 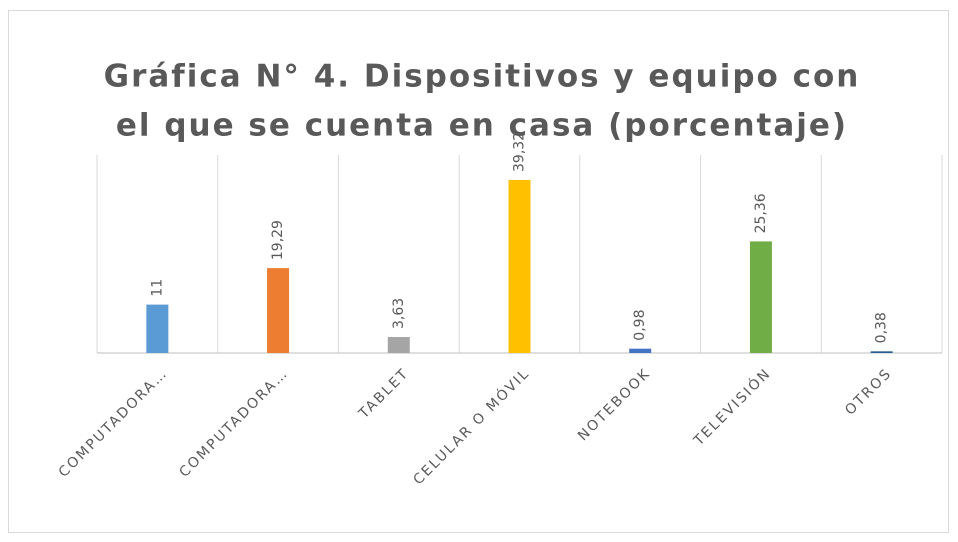 What do you see at coordinates (482, 126) in the screenshot?
I see `chart-title: el que se cuenta en casa (porcentaje)` at bounding box center [482, 126].